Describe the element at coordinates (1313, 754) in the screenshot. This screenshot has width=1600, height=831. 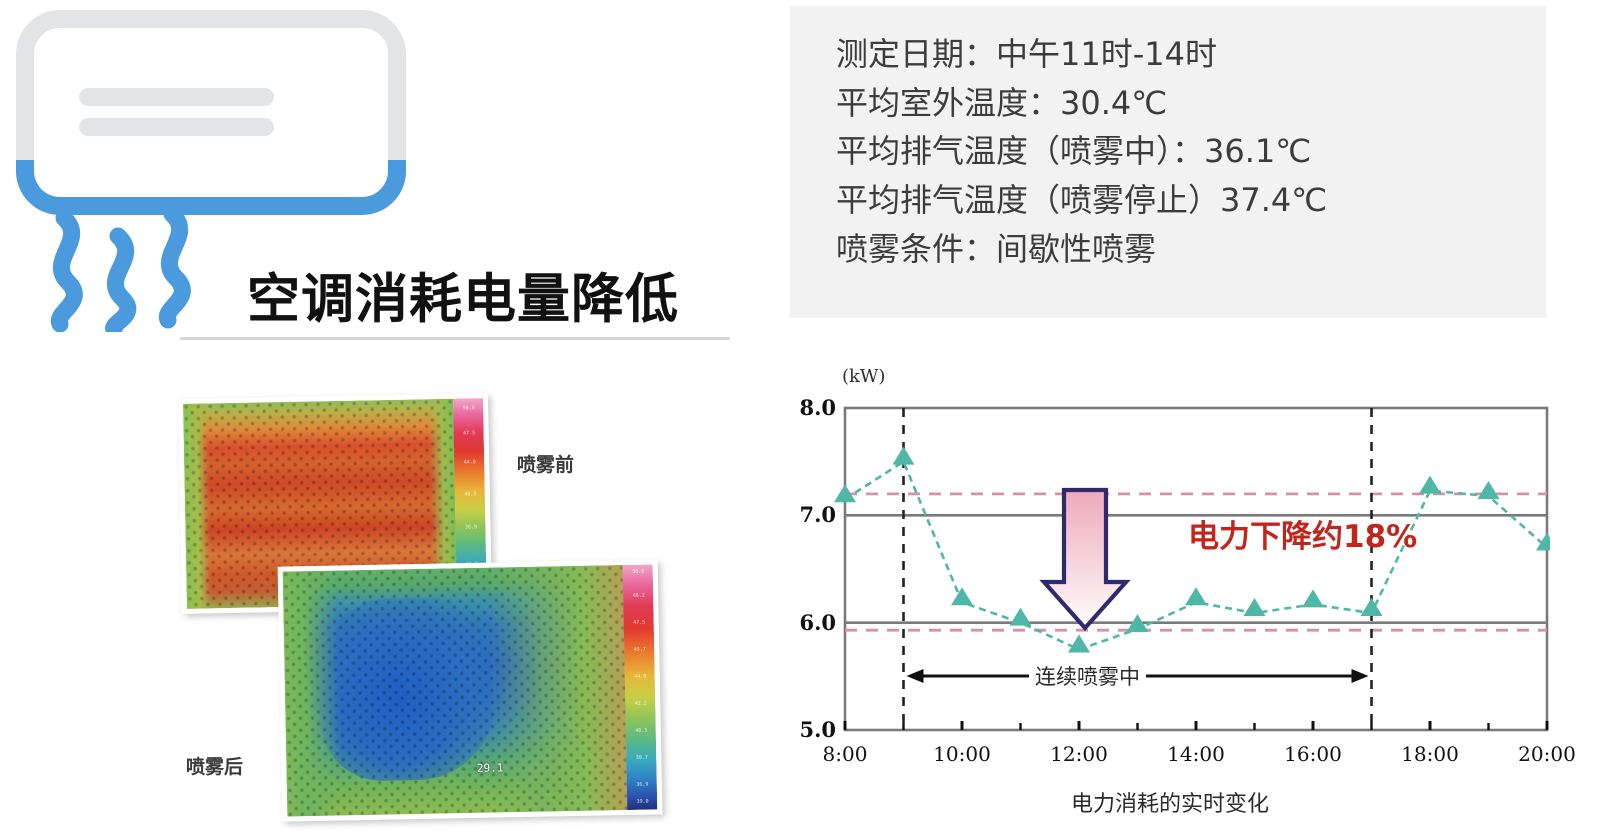
I see `x-axis-tick-label: 16:00` at that location.